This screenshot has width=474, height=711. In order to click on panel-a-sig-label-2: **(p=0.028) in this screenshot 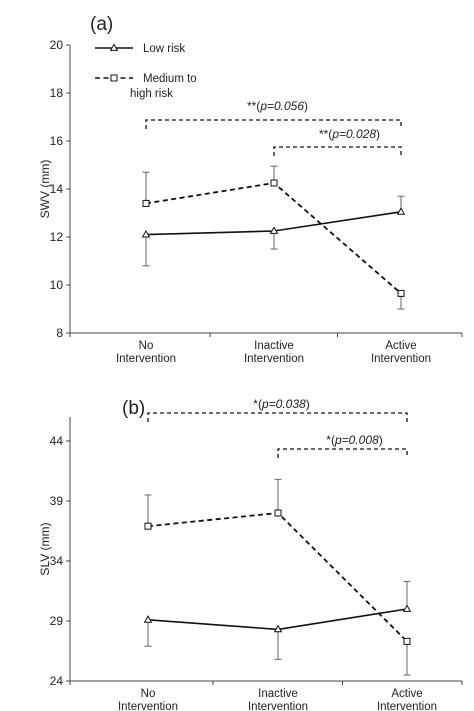, I will do `click(349, 134)`.